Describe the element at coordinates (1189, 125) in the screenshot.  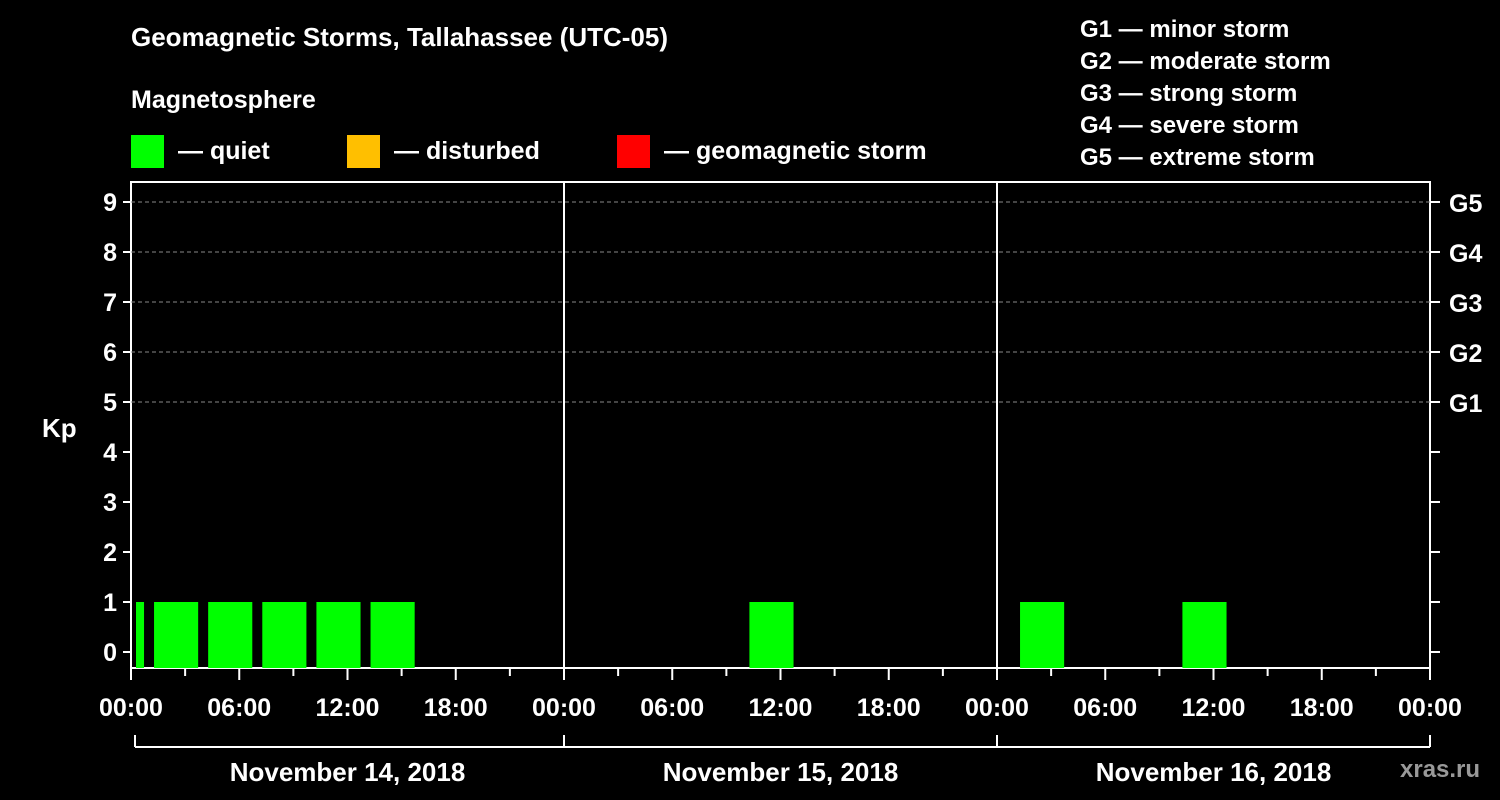
I see `storm-level-g4: G4 — severe storm` at that location.